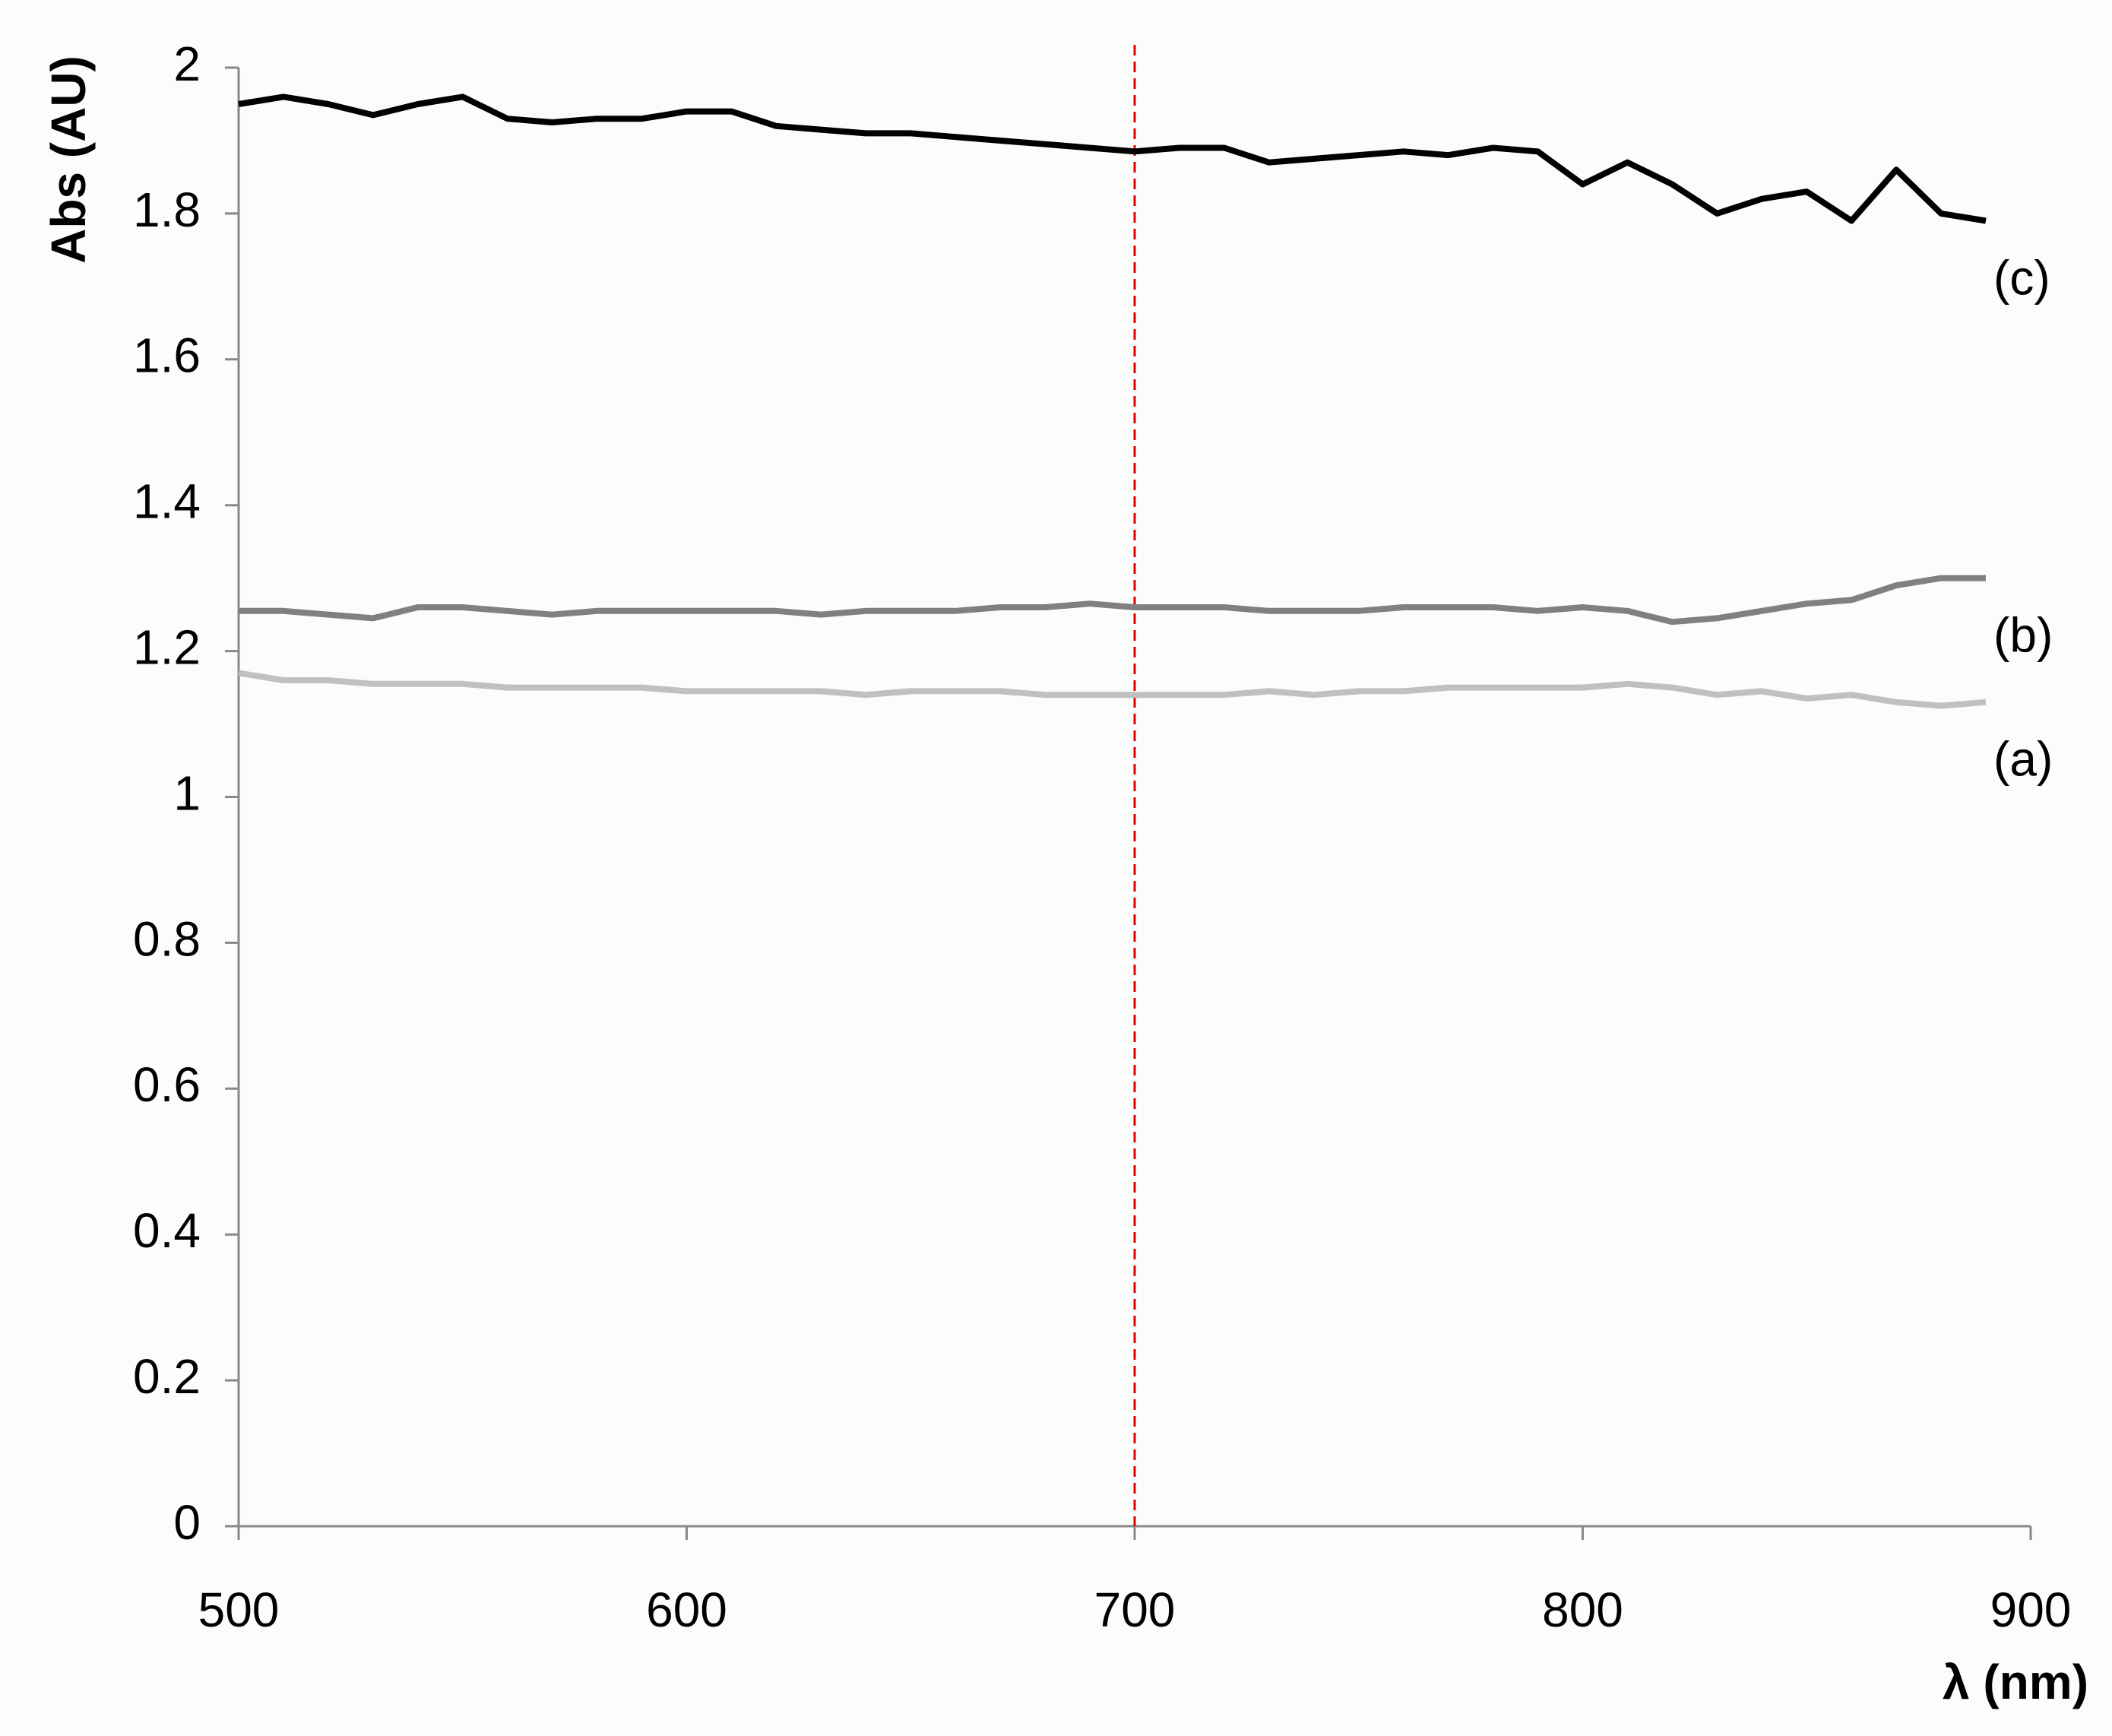 The image size is (2112, 1736). I want to click on series-label: (b), so click(2023, 635).